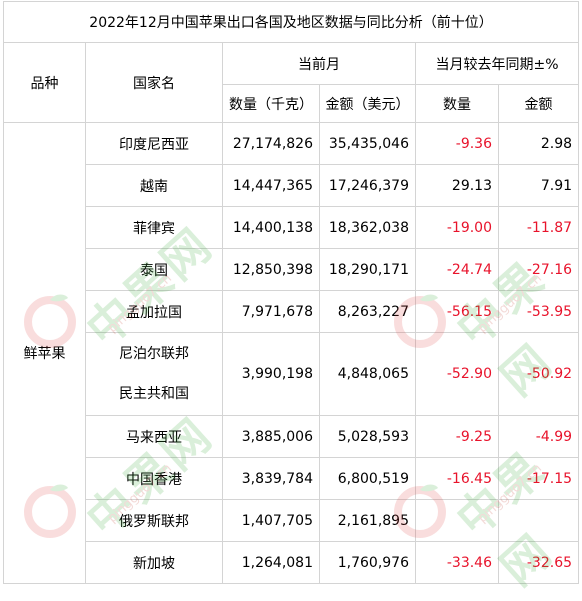 The height and width of the screenshot is (601, 582). What do you see at coordinates (271, 520) in the screenshot?
I see `qty-cell: 1,407,705` at bounding box center [271, 520].